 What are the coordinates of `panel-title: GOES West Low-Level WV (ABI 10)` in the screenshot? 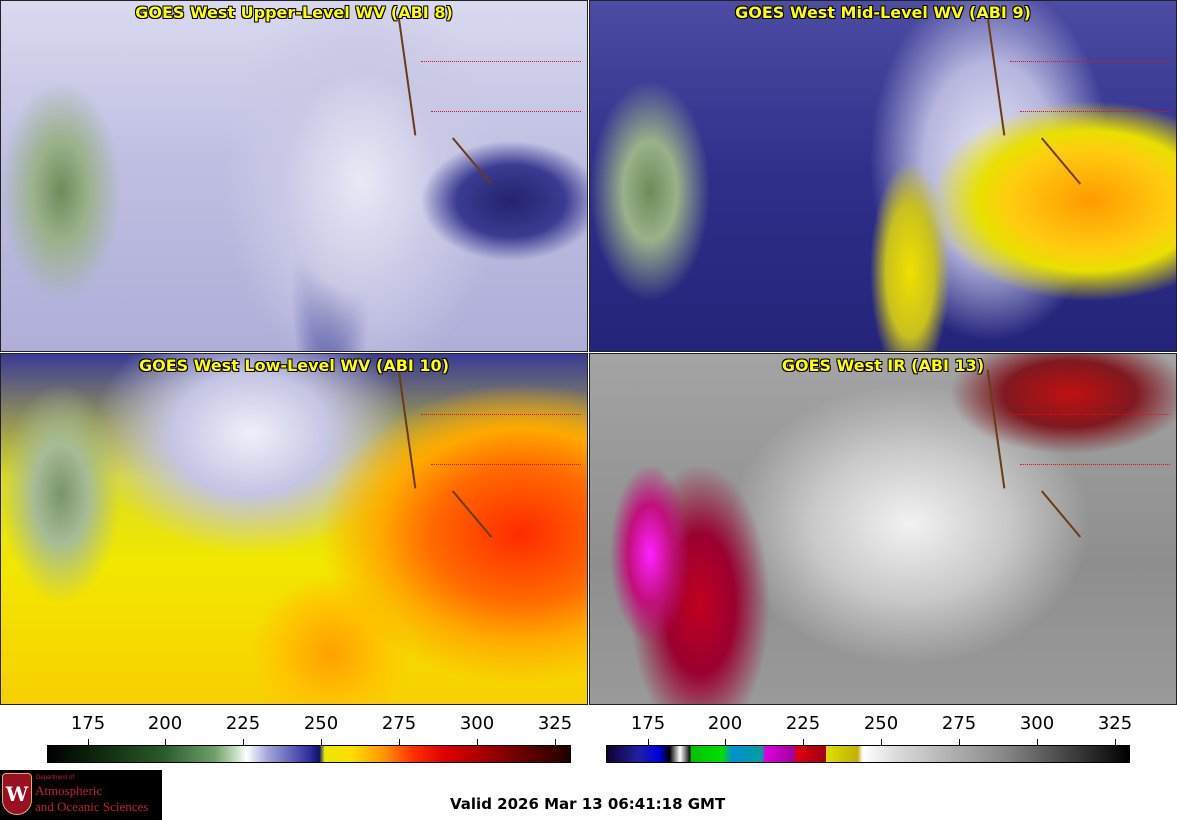 It's located at (293, 365).